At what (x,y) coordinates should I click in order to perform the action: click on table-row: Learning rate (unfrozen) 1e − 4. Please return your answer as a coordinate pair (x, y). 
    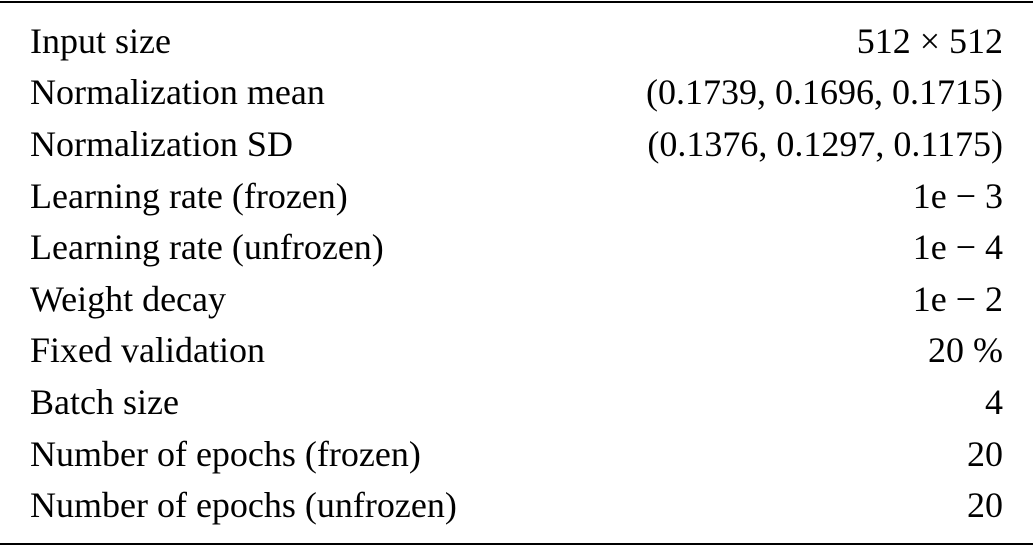
    Looking at the image, I should click on (516, 247).